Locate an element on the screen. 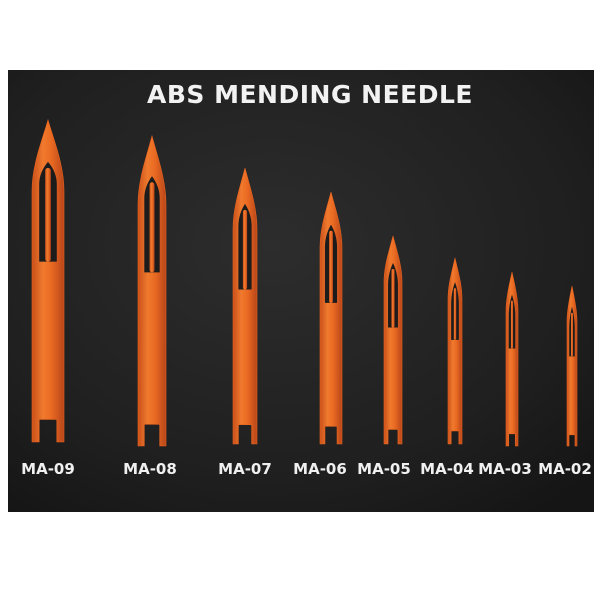 This screenshot has height=600, width=600. needle-size-label: MA-03 is located at coordinates (505, 469).